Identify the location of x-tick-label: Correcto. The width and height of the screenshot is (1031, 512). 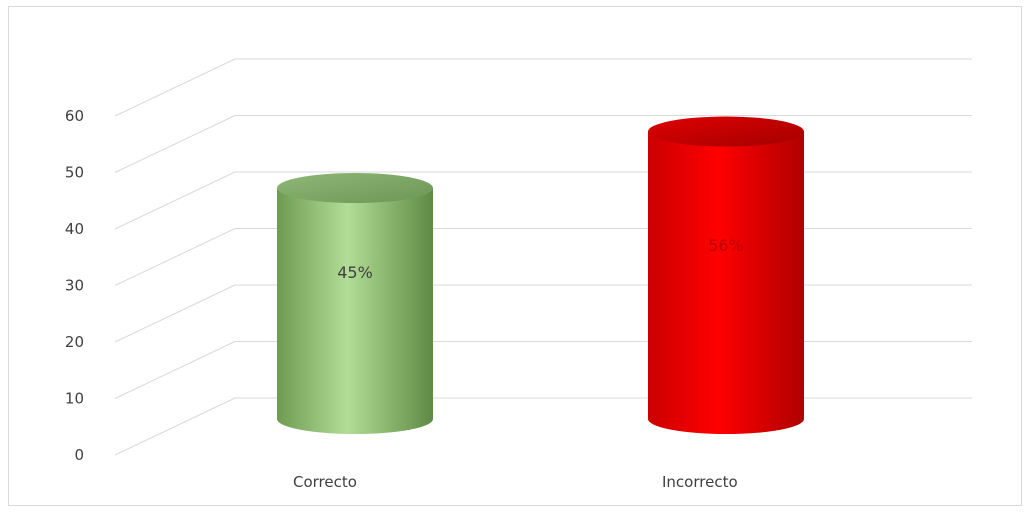
(325, 482).